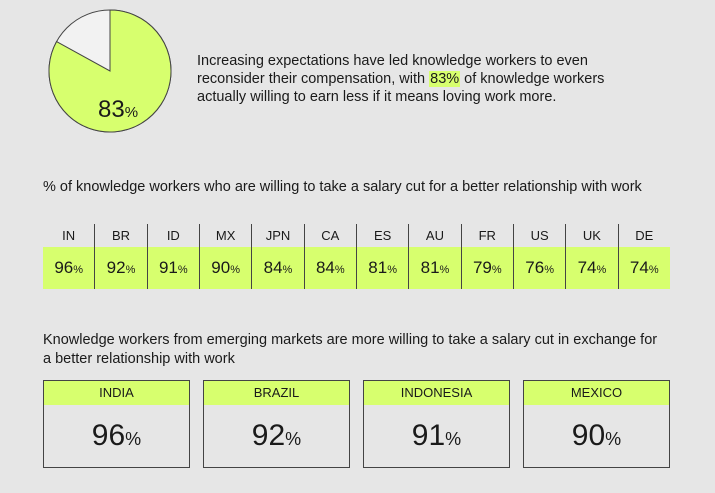  What do you see at coordinates (486, 235) in the screenshot?
I see `country-header-fr: FR` at bounding box center [486, 235].